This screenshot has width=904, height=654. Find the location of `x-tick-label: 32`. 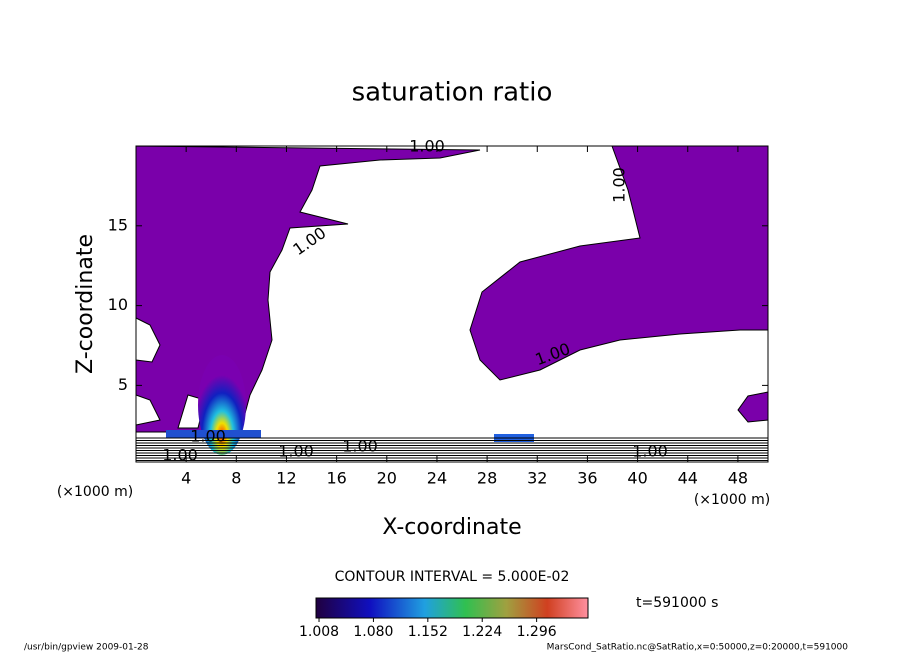

x-tick-label: 32 is located at coordinates (537, 478).